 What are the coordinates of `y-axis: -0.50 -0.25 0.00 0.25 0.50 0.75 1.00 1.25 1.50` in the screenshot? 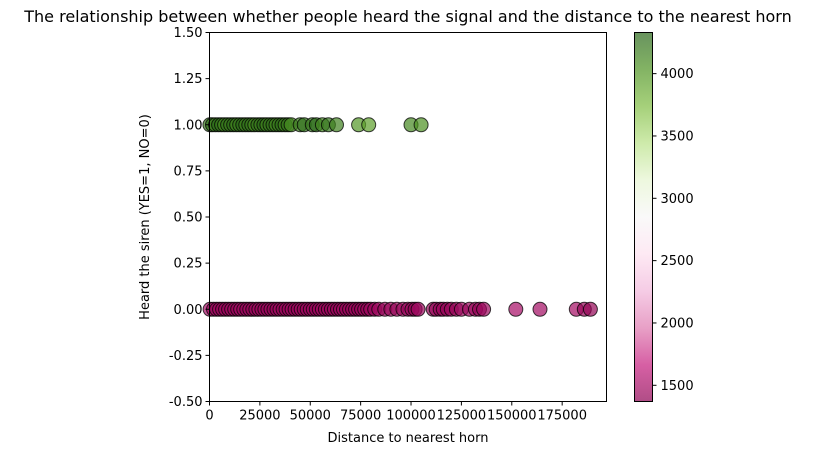 It's located at (189, 218).